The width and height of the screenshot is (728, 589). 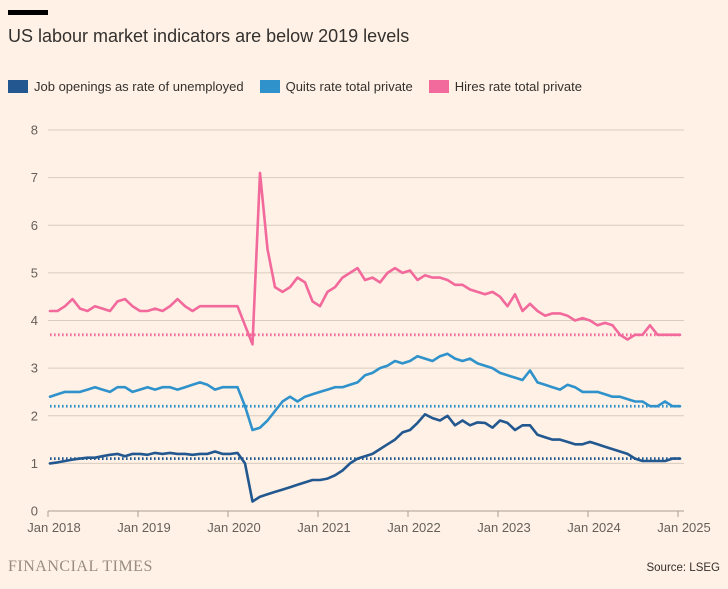 I want to click on legend-item-quits-rate: Quits rate total private, so click(x=336, y=86).